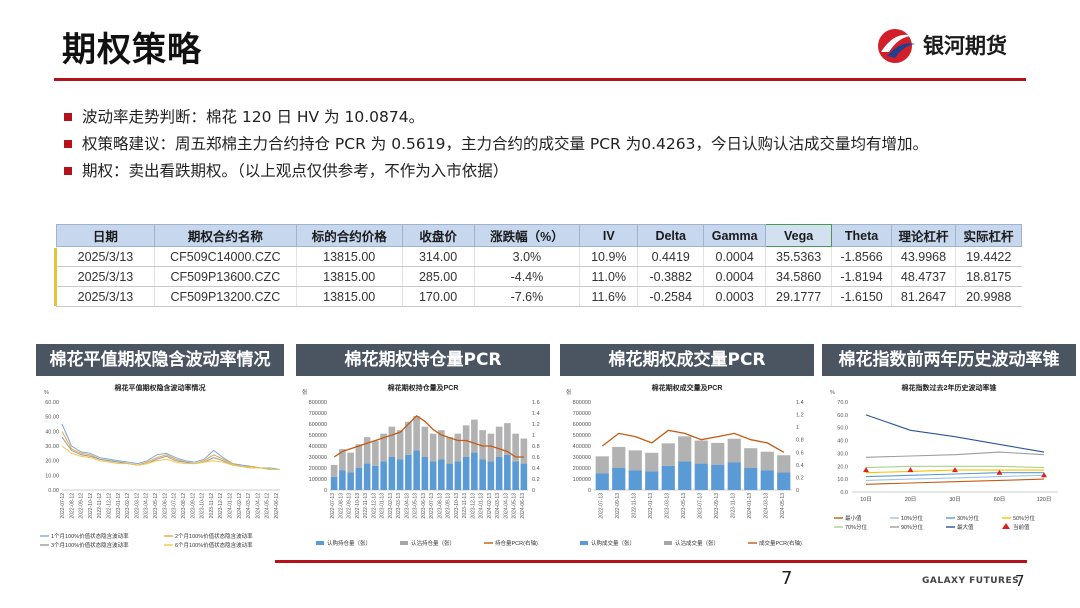  Describe the element at coordinates (350, 506) in the screenshot. I see `x-tick-label: 2022-09-13` at that location.